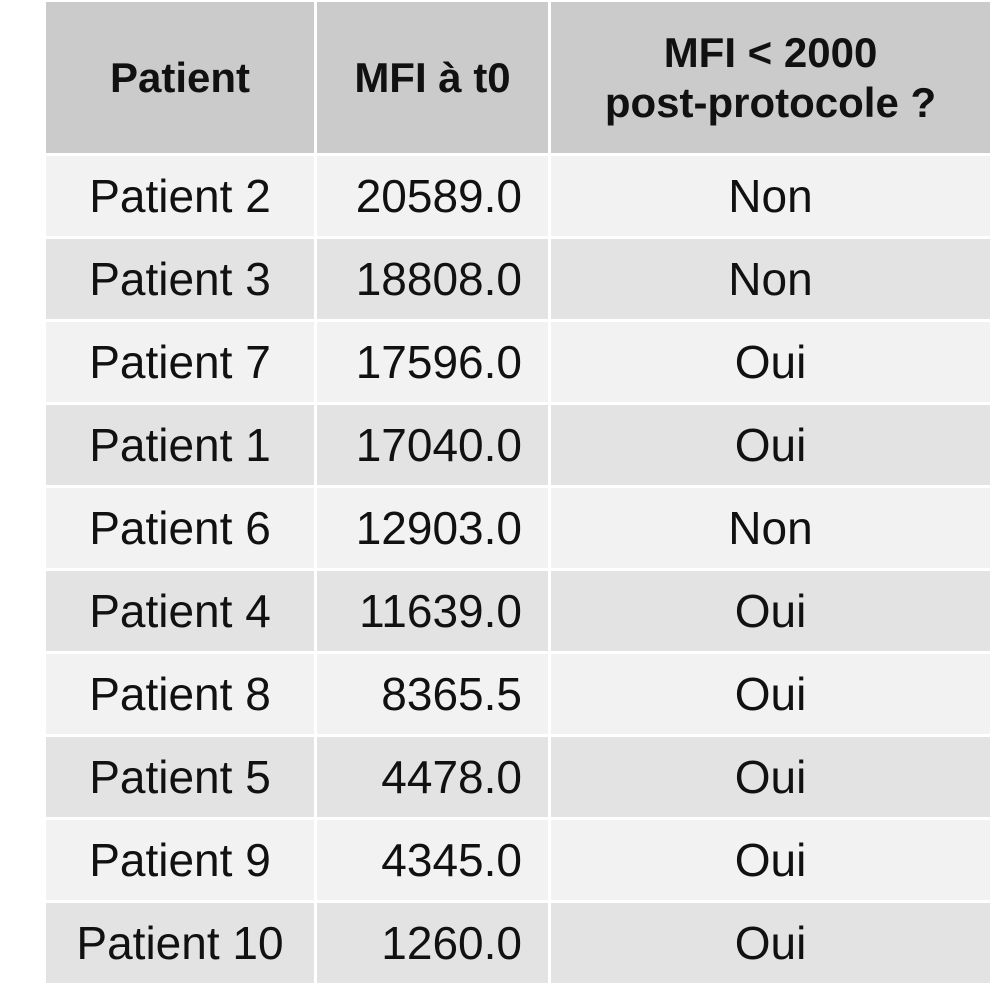 This screenshot has width=990, height=990. I want to click on table-row: Patient 4 11639.0 Oui, so click(518, 611).